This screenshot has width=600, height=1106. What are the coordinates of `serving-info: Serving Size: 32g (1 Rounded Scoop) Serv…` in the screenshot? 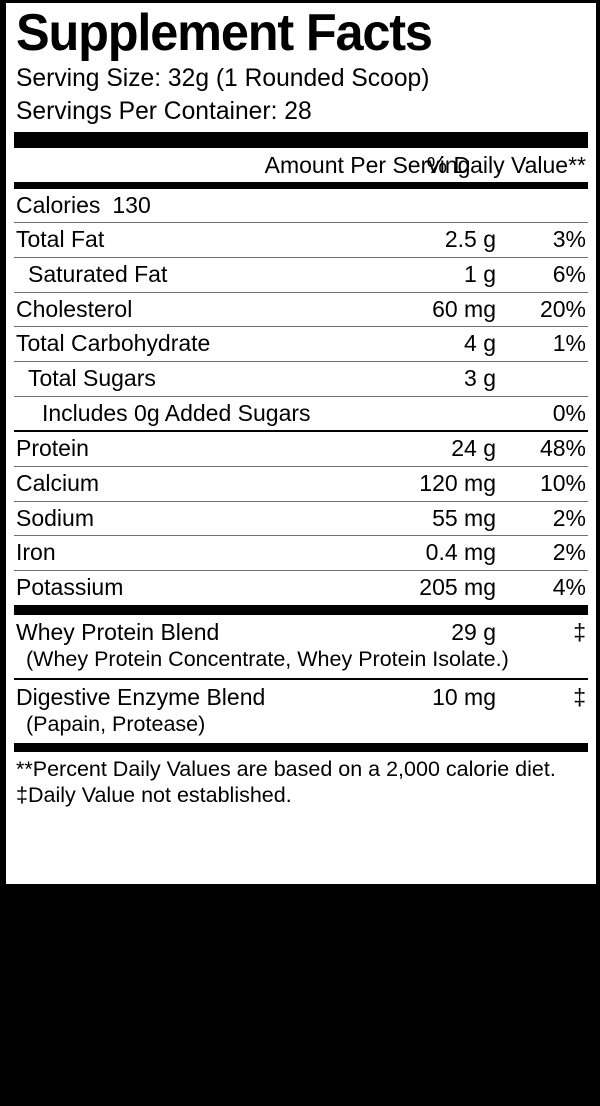 It's located at (301, 95).